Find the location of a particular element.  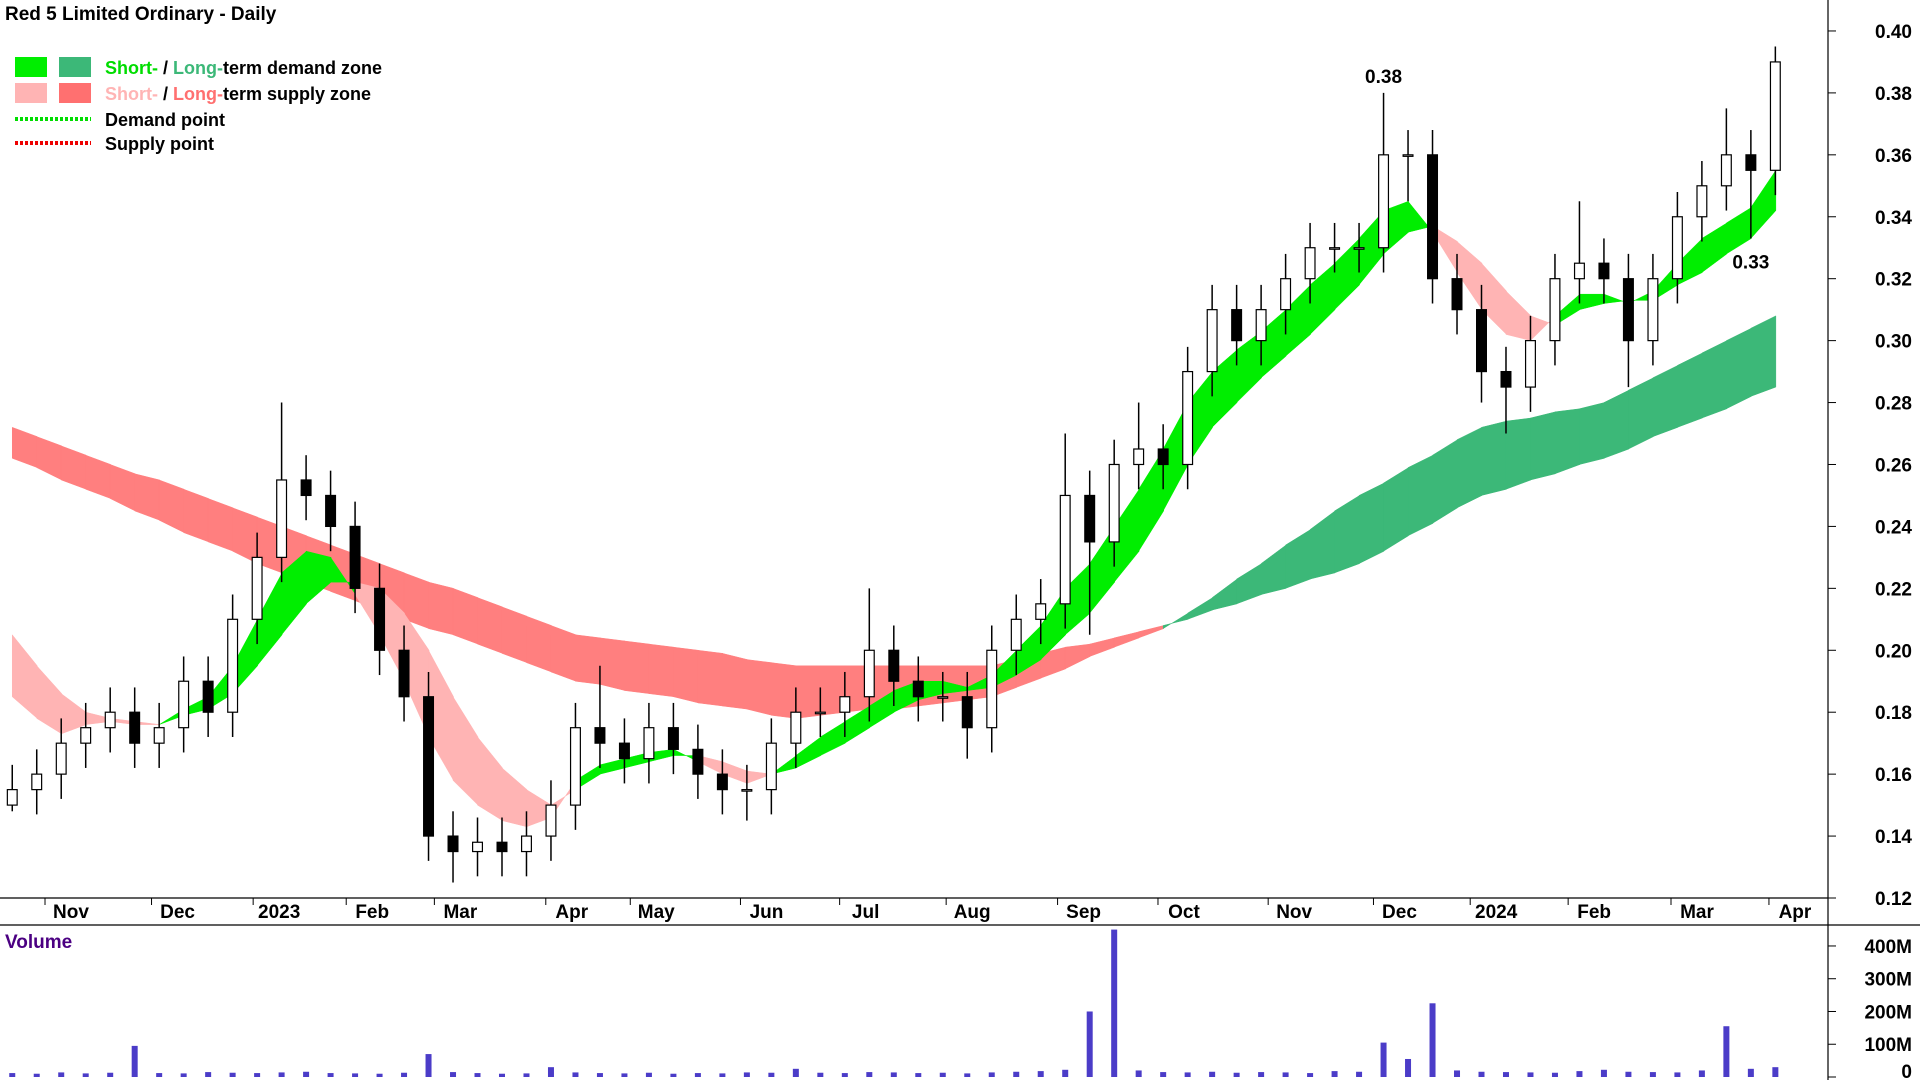

y-tick-label: 300M is located at coordinates (1888, 980).